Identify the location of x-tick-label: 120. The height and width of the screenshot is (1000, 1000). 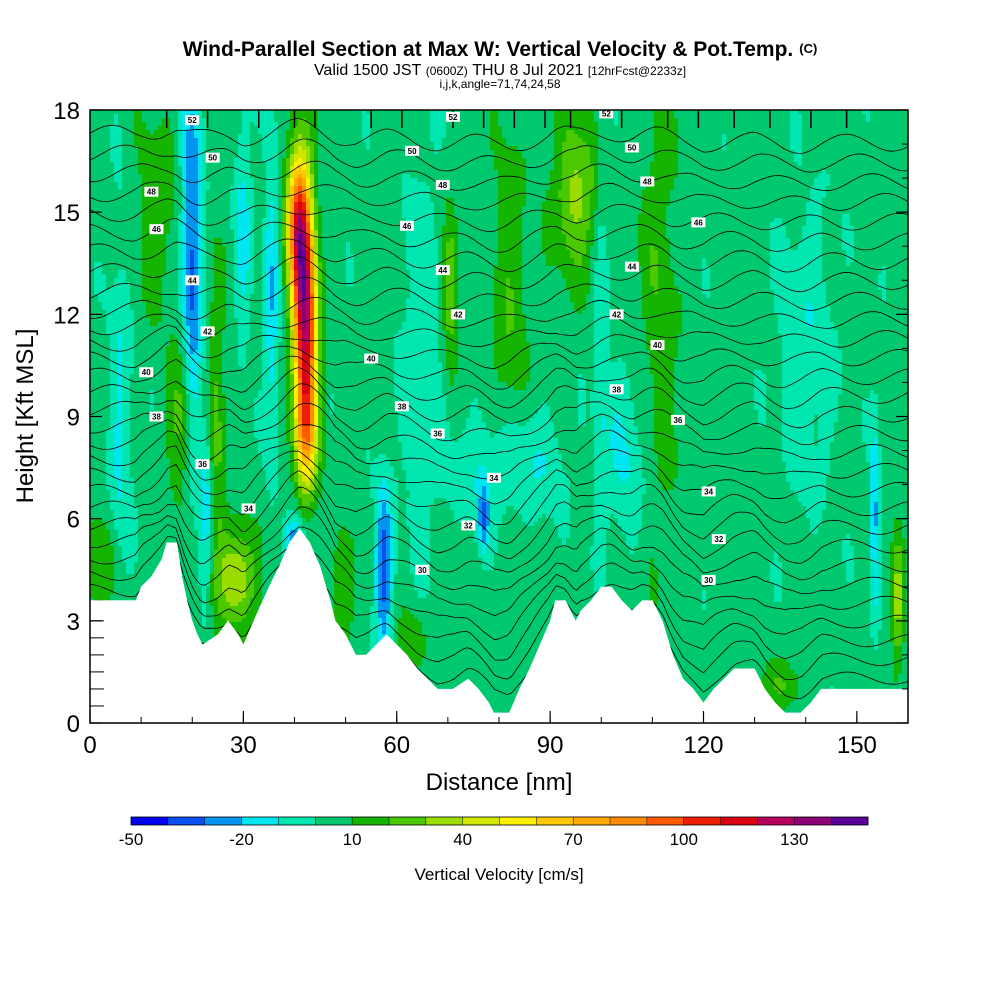
(703, 745).